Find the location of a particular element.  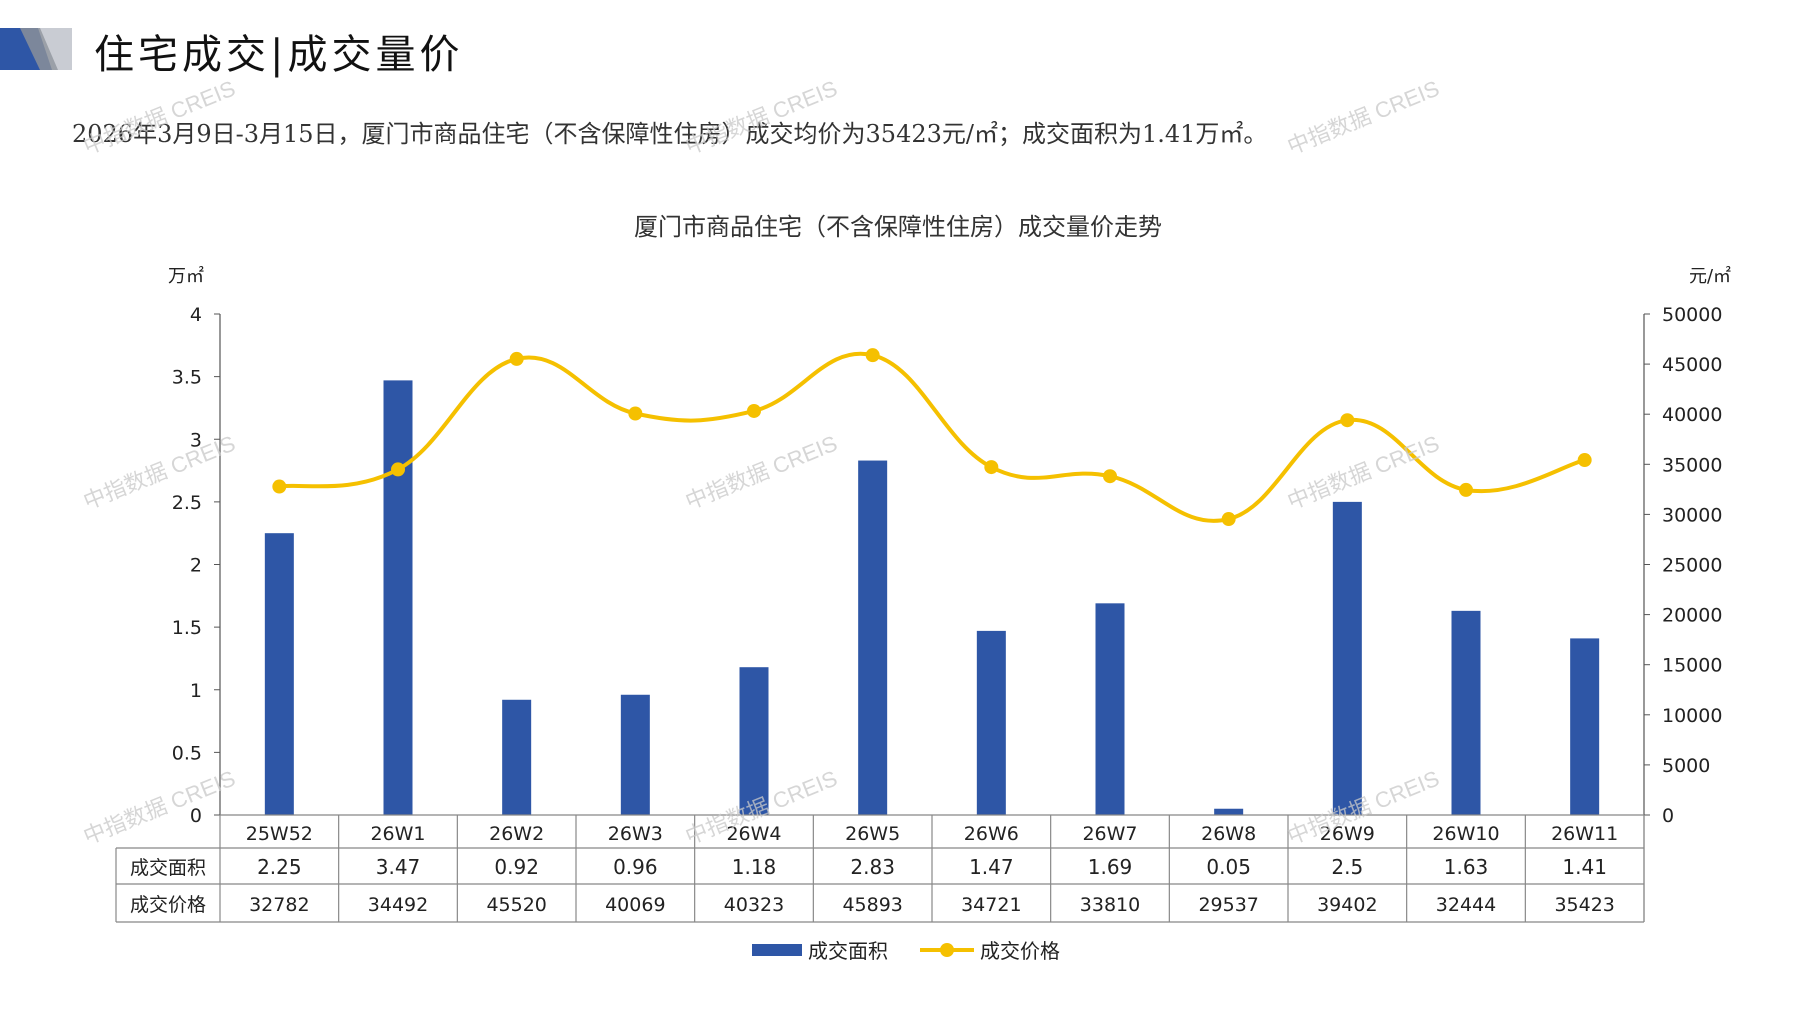

left-axis-unit: 万㎡ is located at coordinates (186, 276).